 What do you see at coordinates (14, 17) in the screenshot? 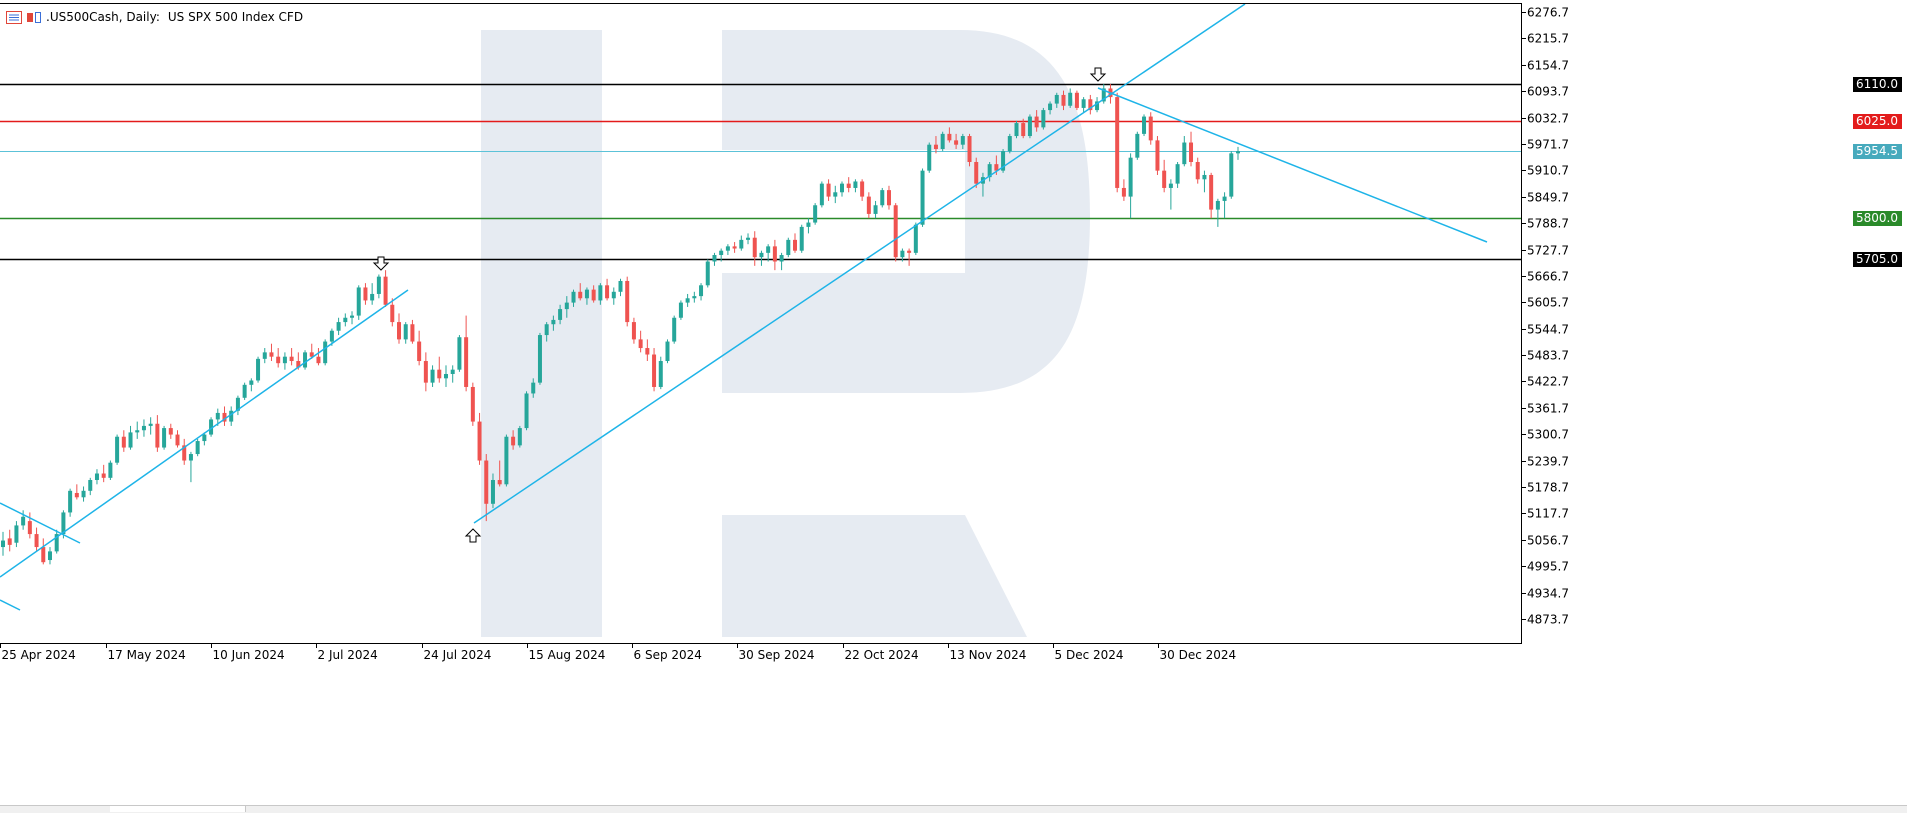
I see `chart-menu-icon` at bounding box center [14, 17].